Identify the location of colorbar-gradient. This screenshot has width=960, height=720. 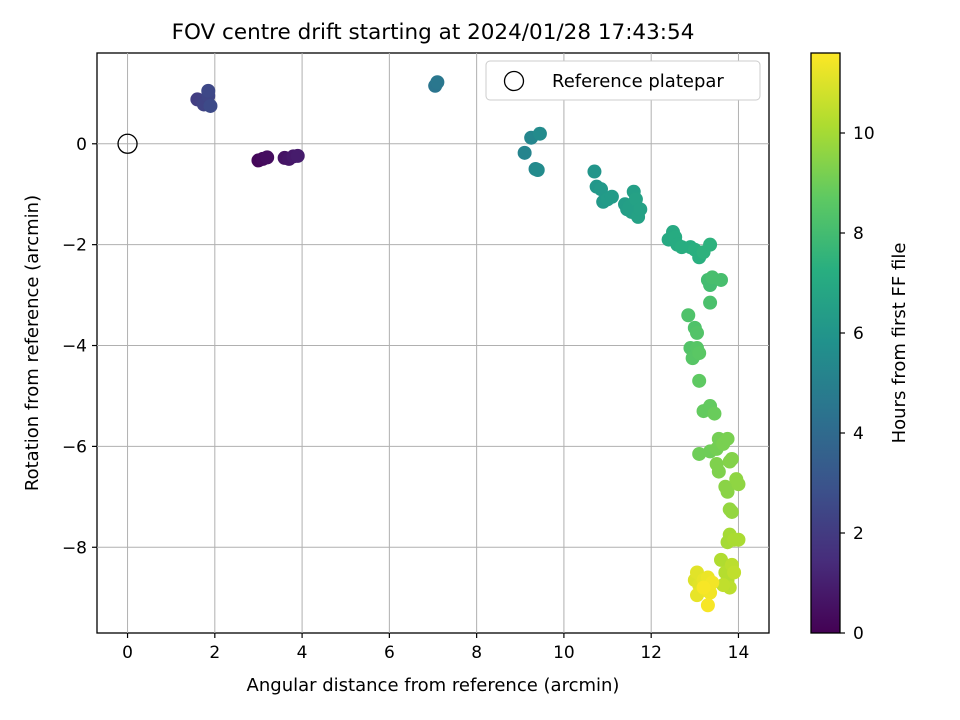
(825, 343).